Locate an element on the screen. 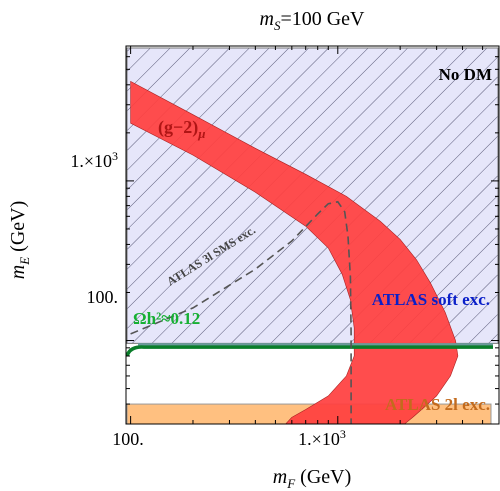 The image size is (500, 491). x-tick-label-1000: 1.×103 is located at coordinates (322, 438).